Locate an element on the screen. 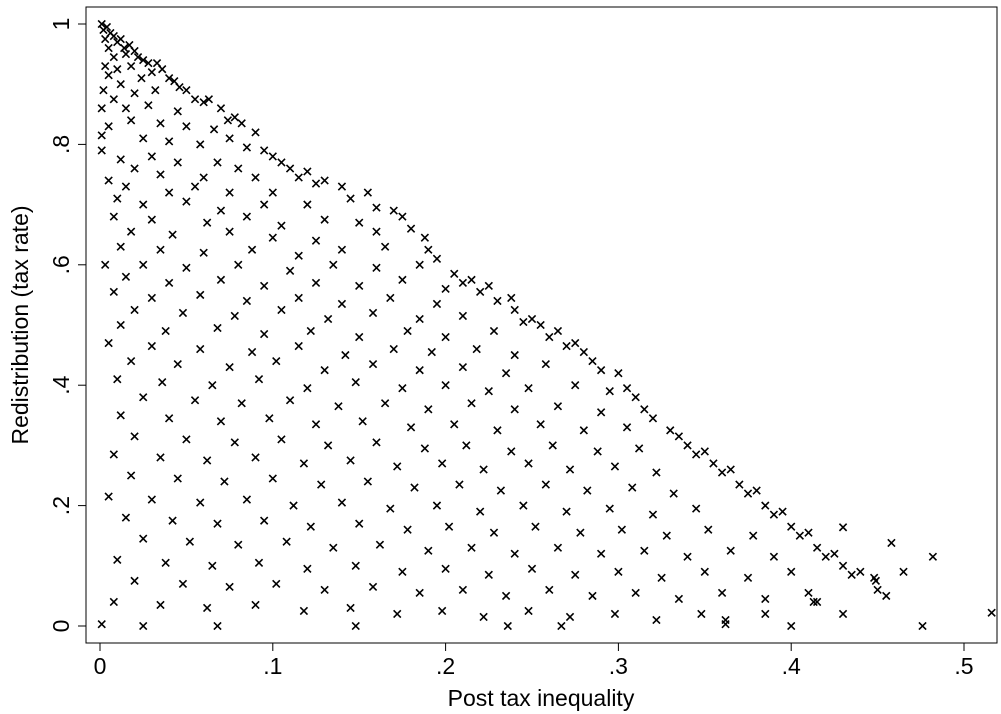 This screenshot has width=1001, height=714. y-tick-label: 0 is located at coordinates (61, 626).